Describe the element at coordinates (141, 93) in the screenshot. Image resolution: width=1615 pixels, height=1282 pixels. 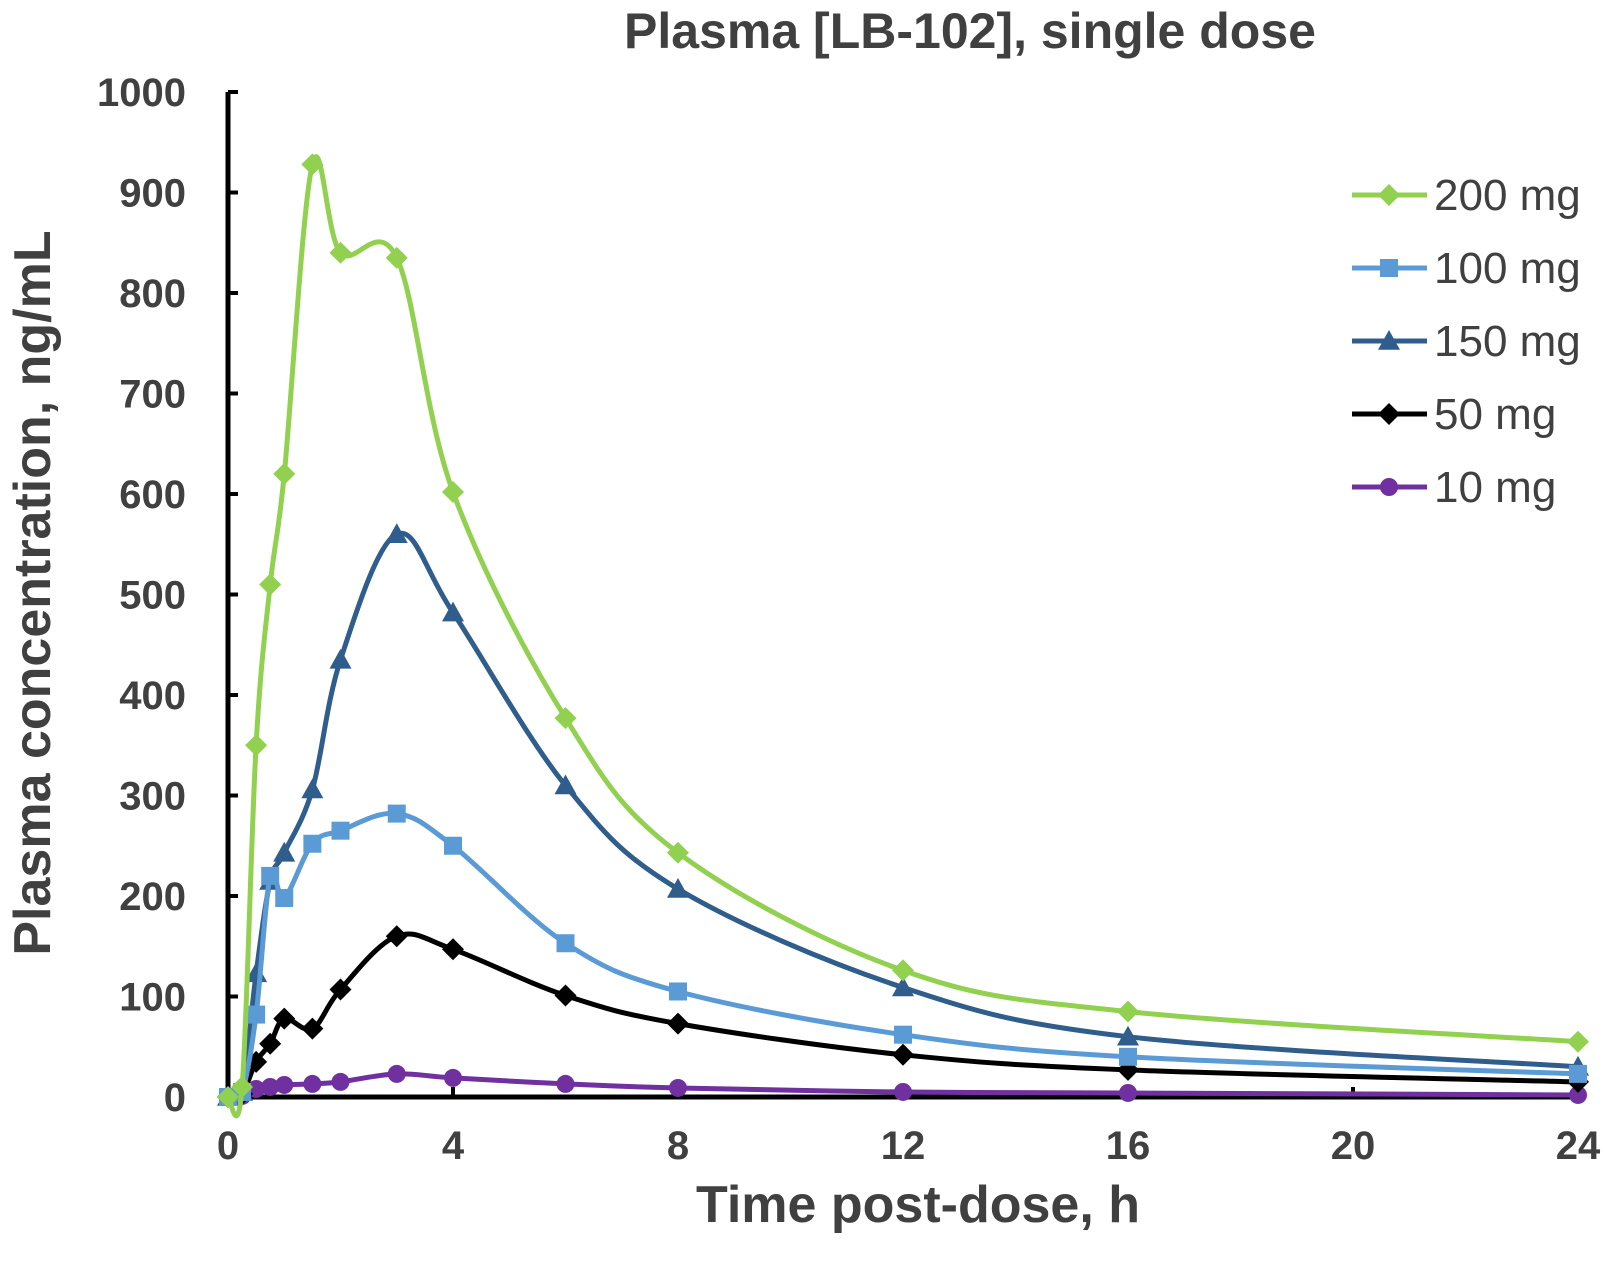
I see `y-tick-label: 1000` at that location.